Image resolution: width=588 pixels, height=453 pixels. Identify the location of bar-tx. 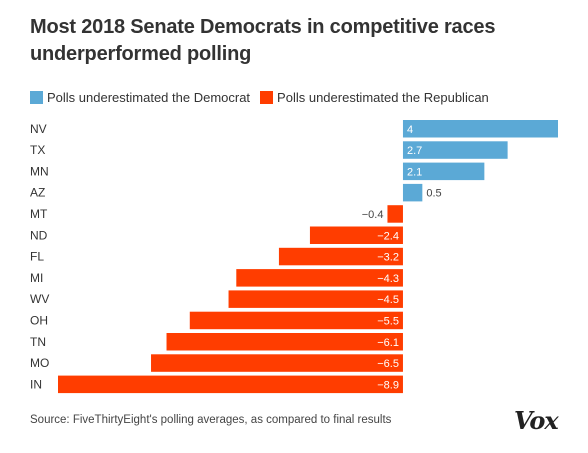
(455, 150).